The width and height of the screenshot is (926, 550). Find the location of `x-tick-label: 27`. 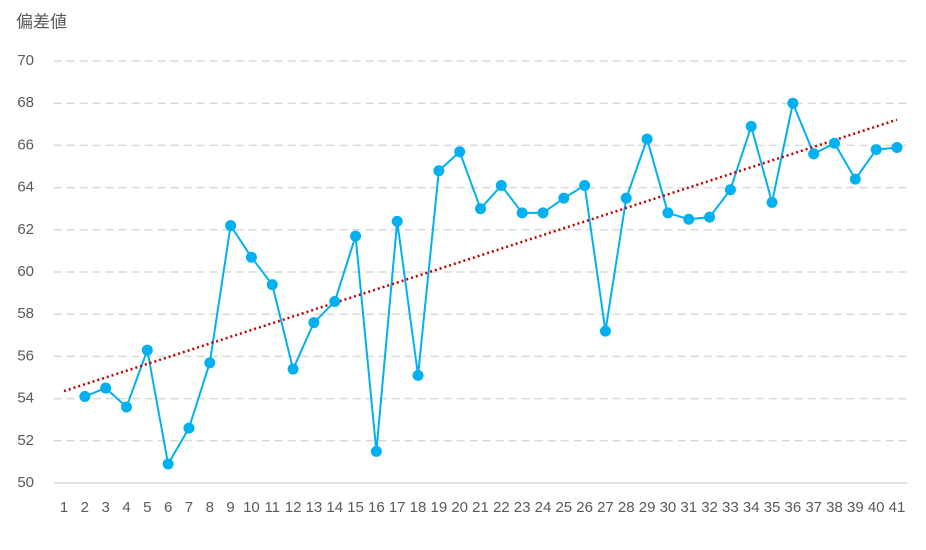

x-tick-label: 27 is located at coordinates (605, 507).